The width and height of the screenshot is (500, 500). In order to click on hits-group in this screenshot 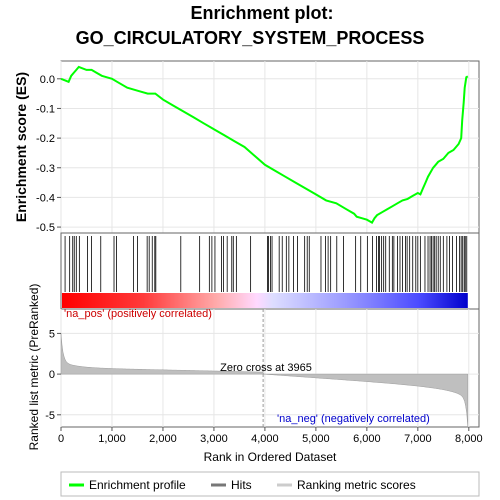, I will do `click(266, 264)`.